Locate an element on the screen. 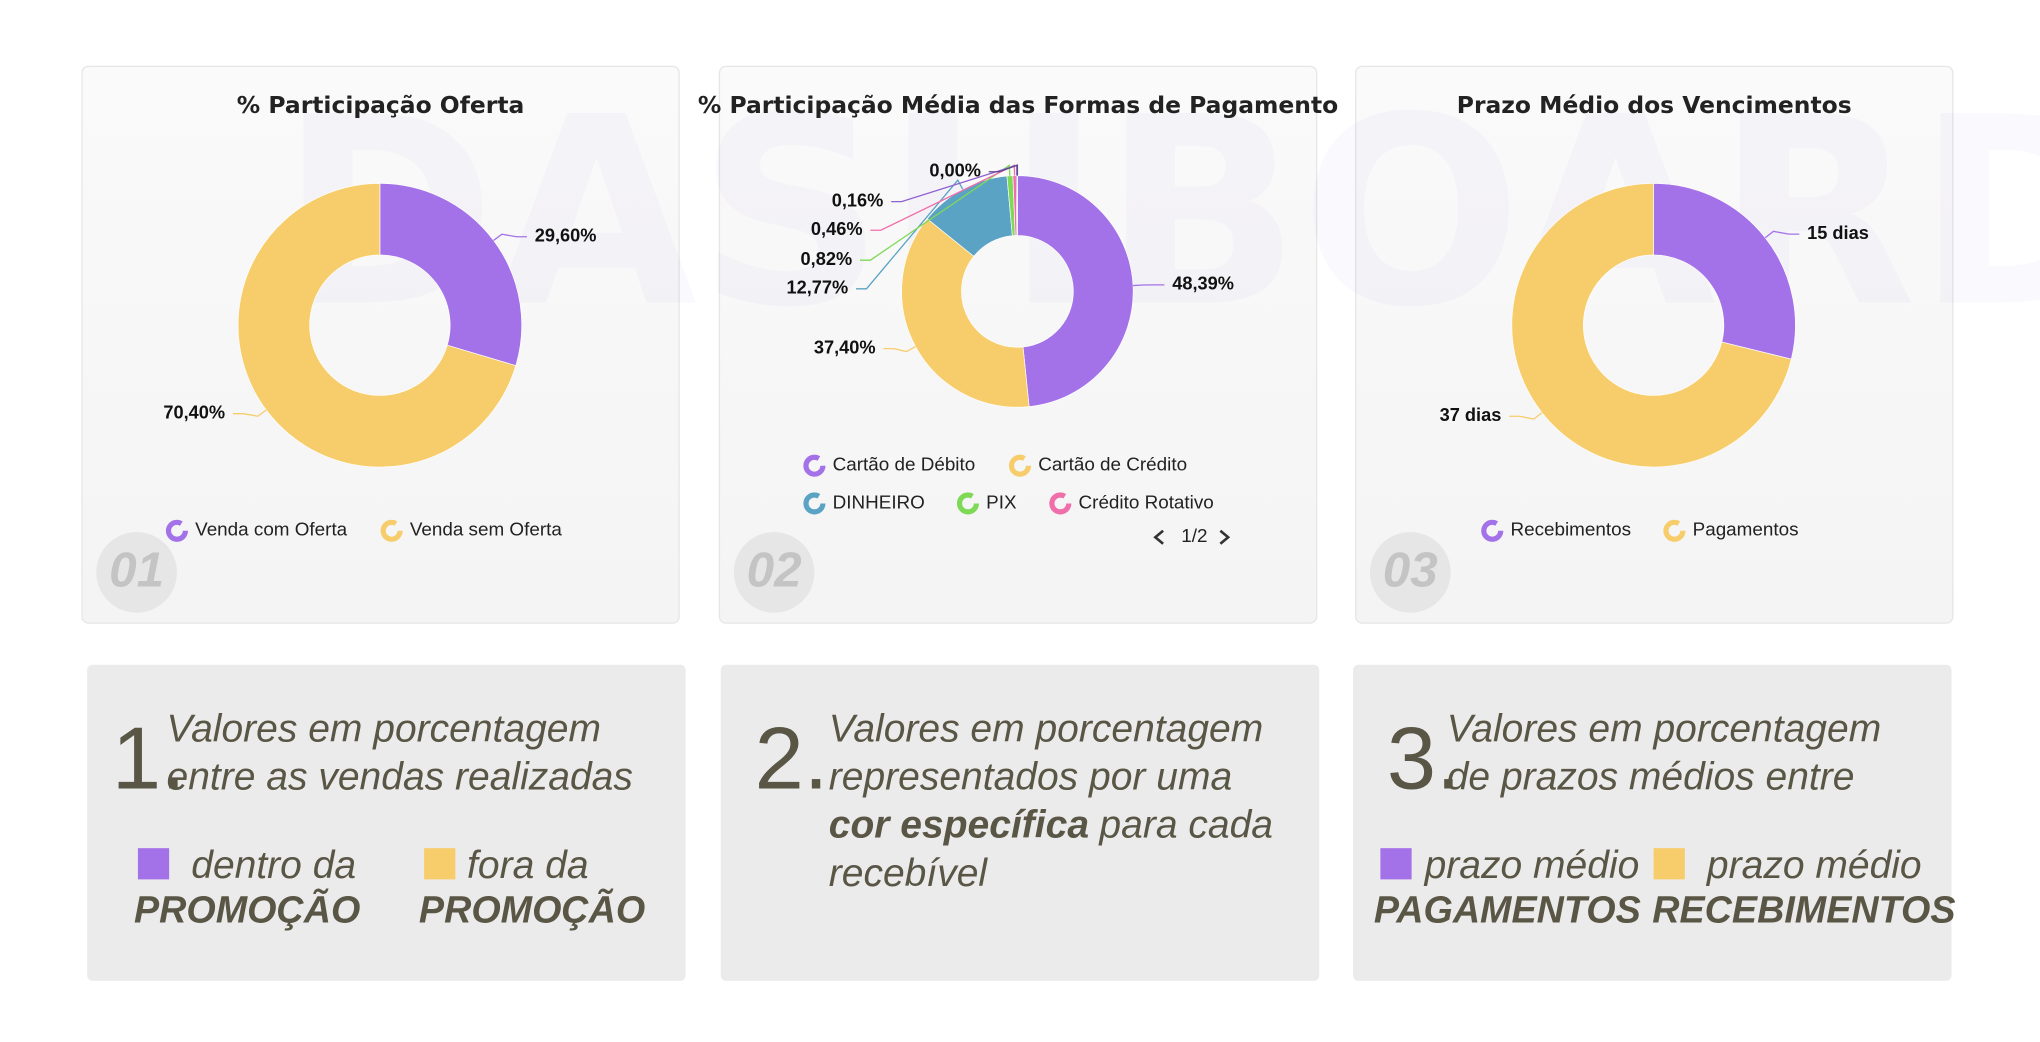 The width and height of the screenshot is (2040, 1042). note-text: recebível is located at coordinates (909, 873).